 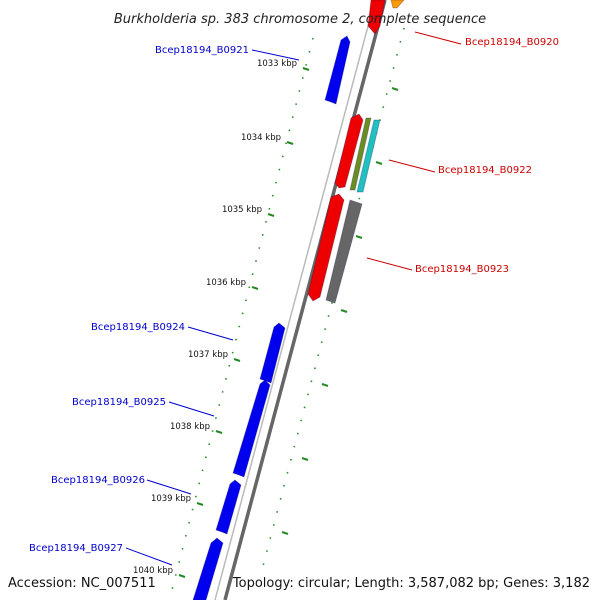 I want to click on outer-track-dashes, so click(x=340, y=311).